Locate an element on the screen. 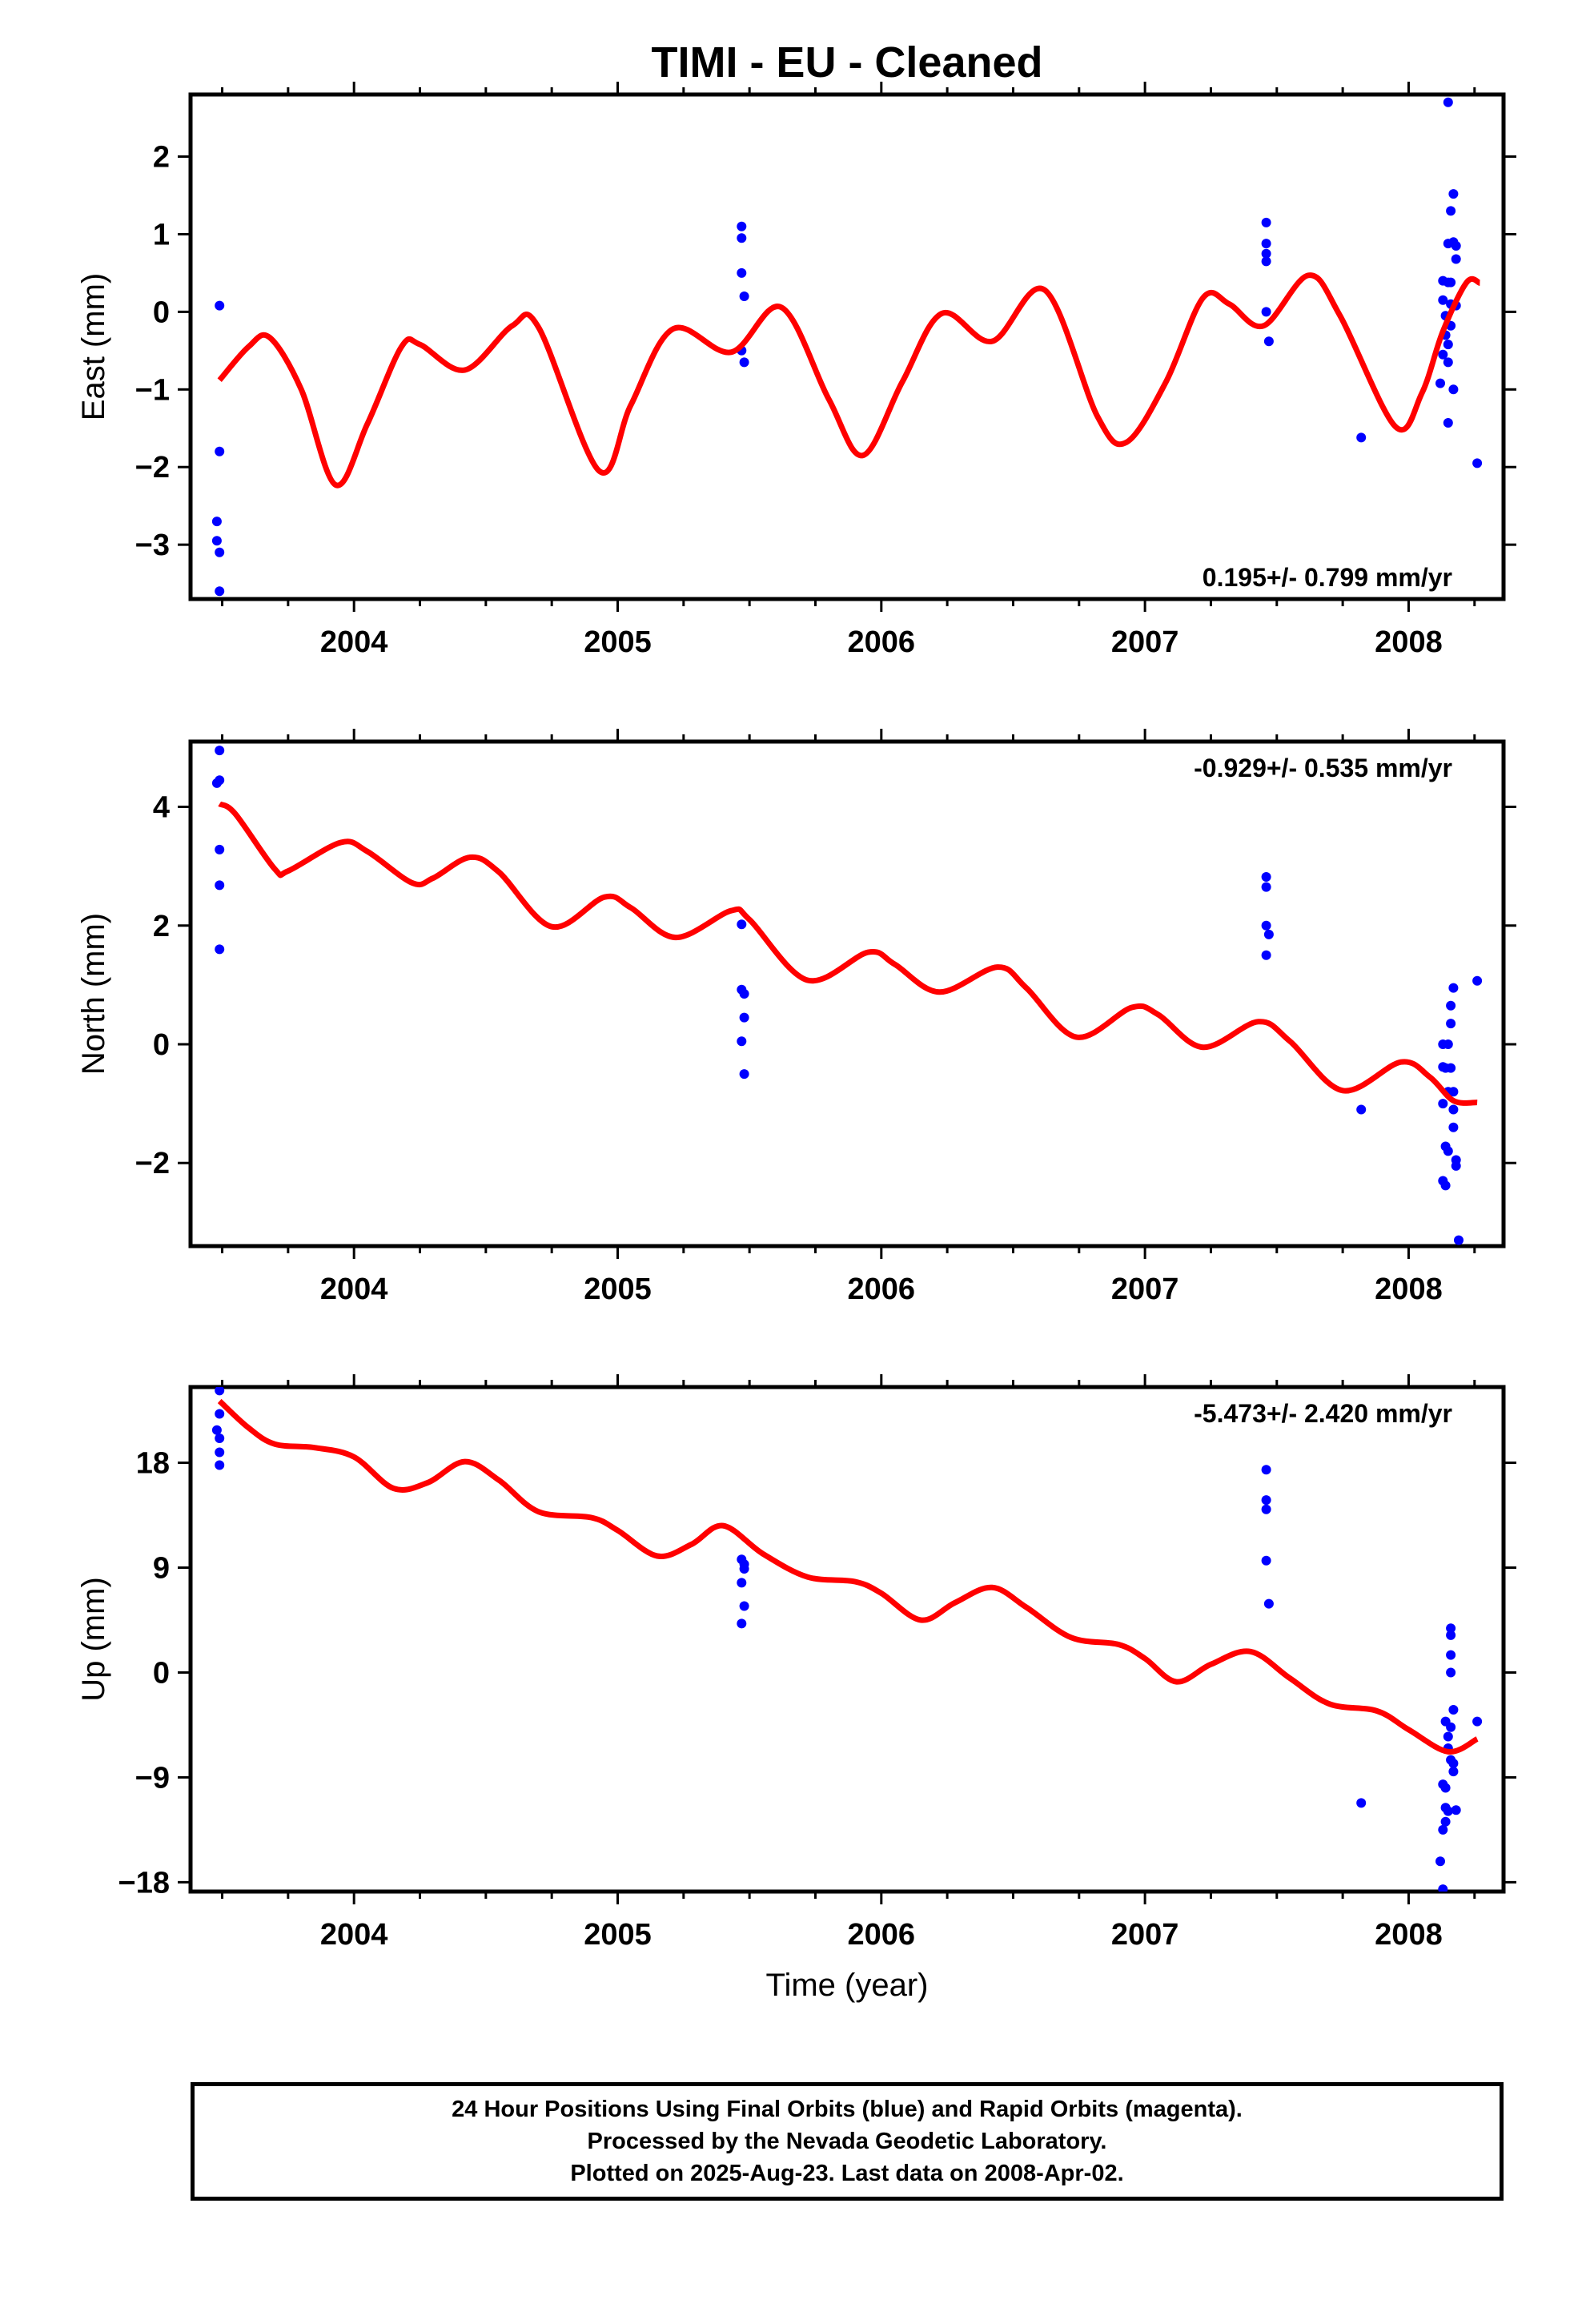 This screenshot has width=1582, height=2324. east-xtick-label: 2005 is located at coordinates (618, 642).